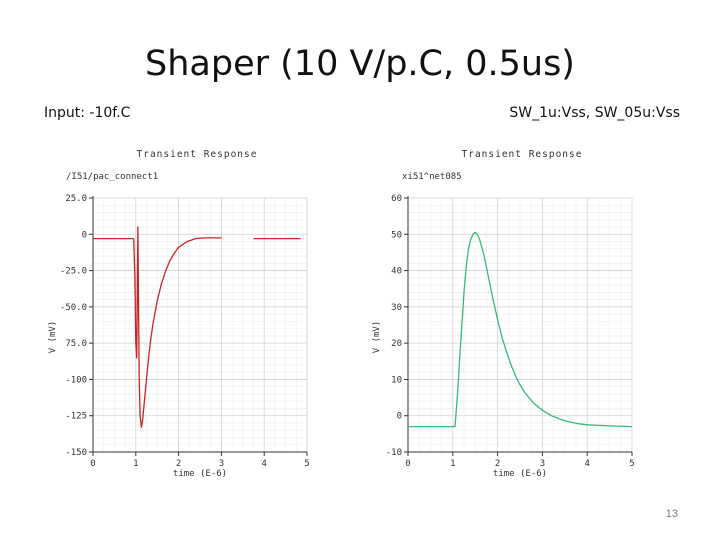 The width and height of the screenshot is (720, 540). What do you see at coordinates (396, 344) in the screenshot?
I see `y-tick-label: 20` at bounding box center [396, 344].